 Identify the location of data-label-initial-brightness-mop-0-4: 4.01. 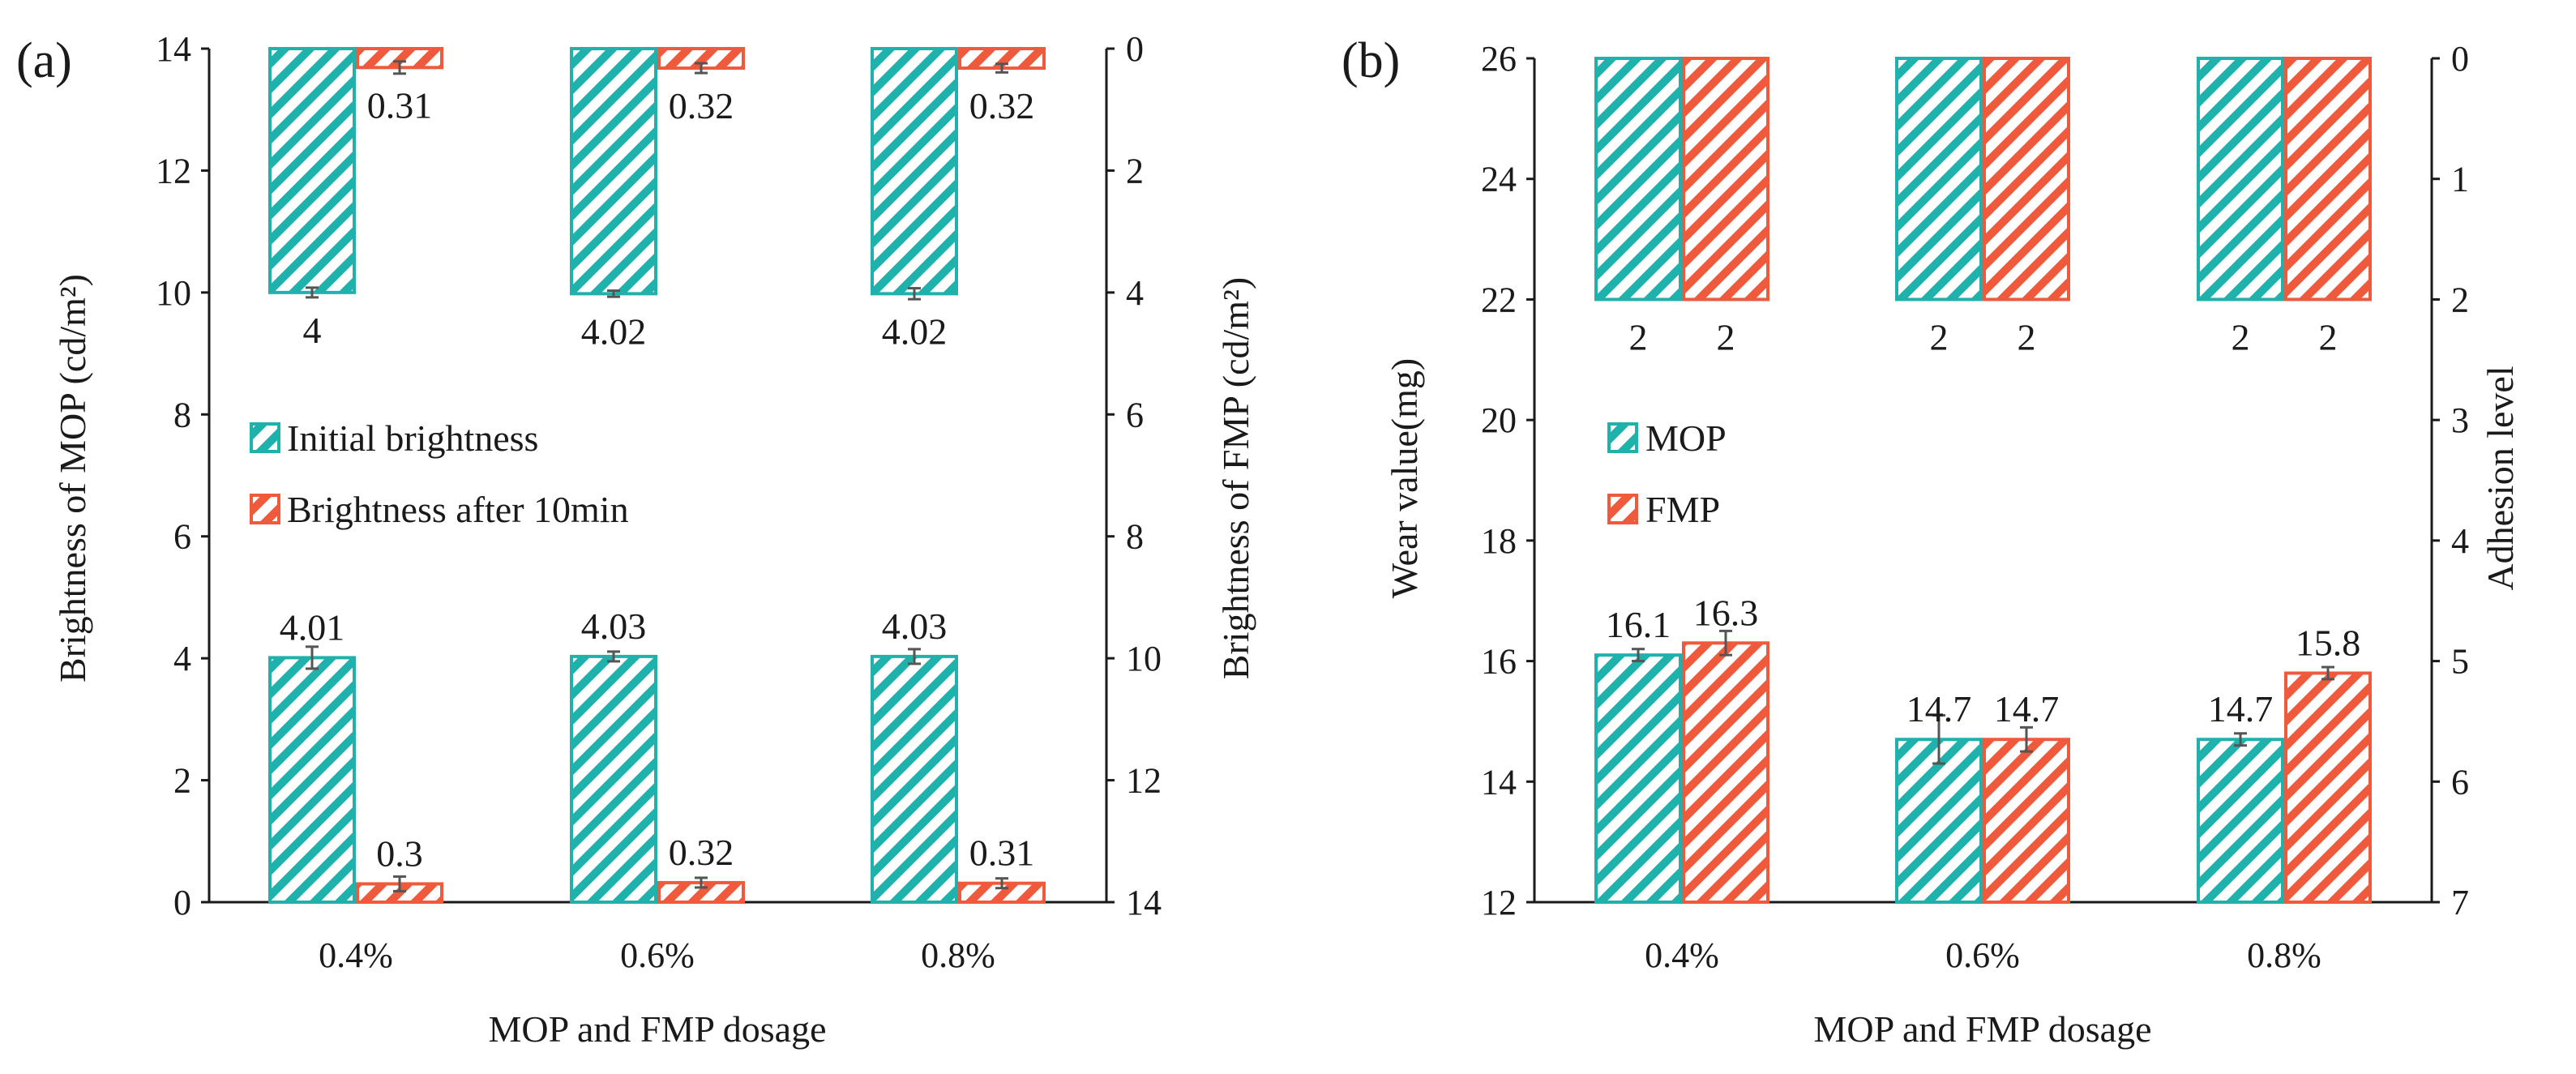
(312, 627).